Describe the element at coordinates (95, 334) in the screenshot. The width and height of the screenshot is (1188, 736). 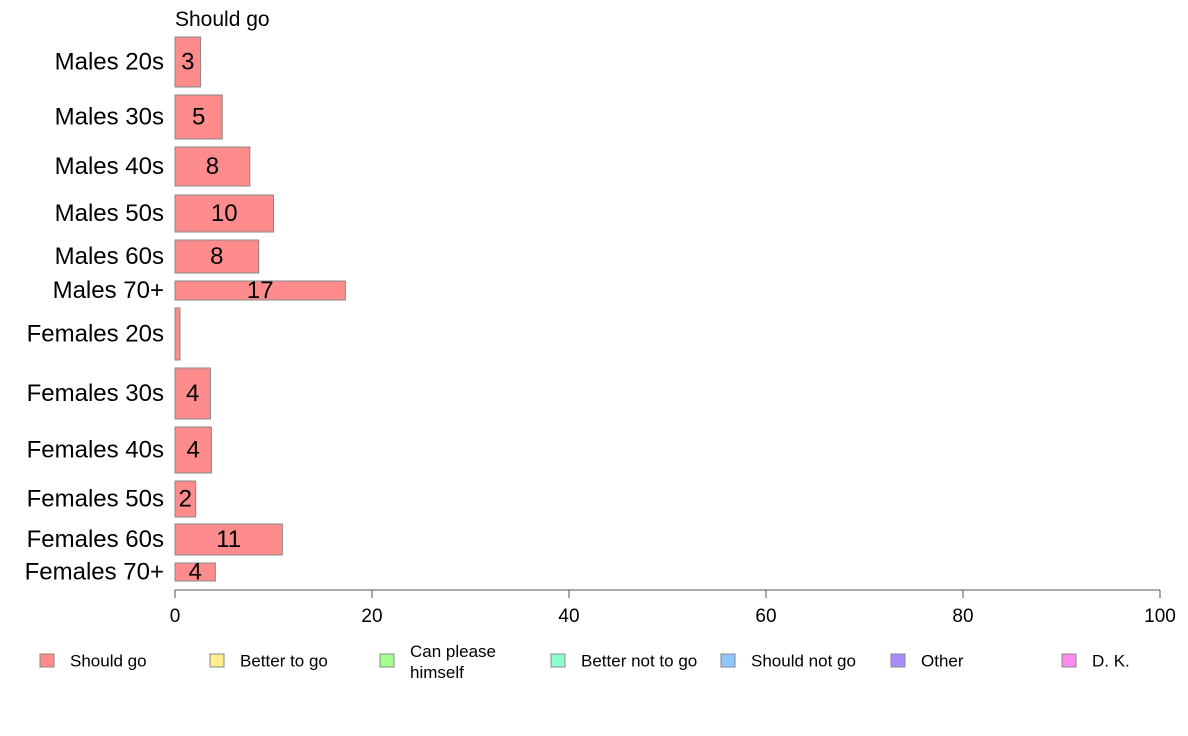
I see `category-label: Females 20s` at that location.